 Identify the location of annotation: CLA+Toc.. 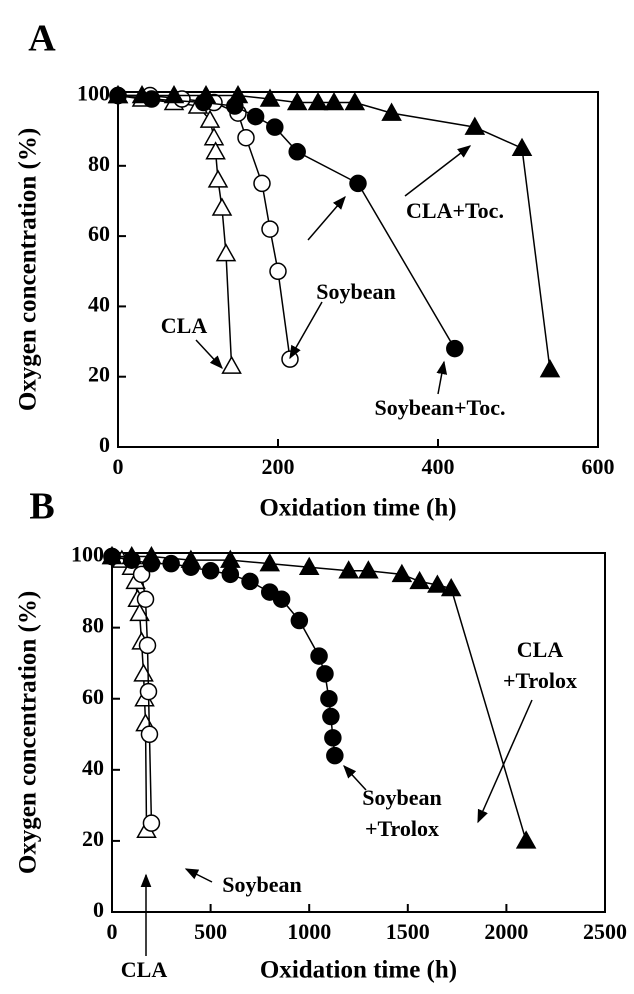
(455, 210).